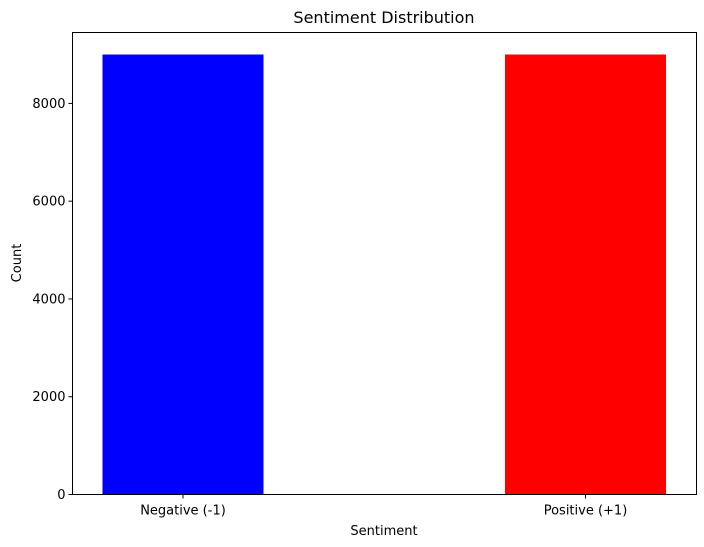 This screenshot has height=547, width=704. Describe the element at coordinates (383, 17) in the screenshot. I see `chart-title: Sentiment Distribution` at that location.